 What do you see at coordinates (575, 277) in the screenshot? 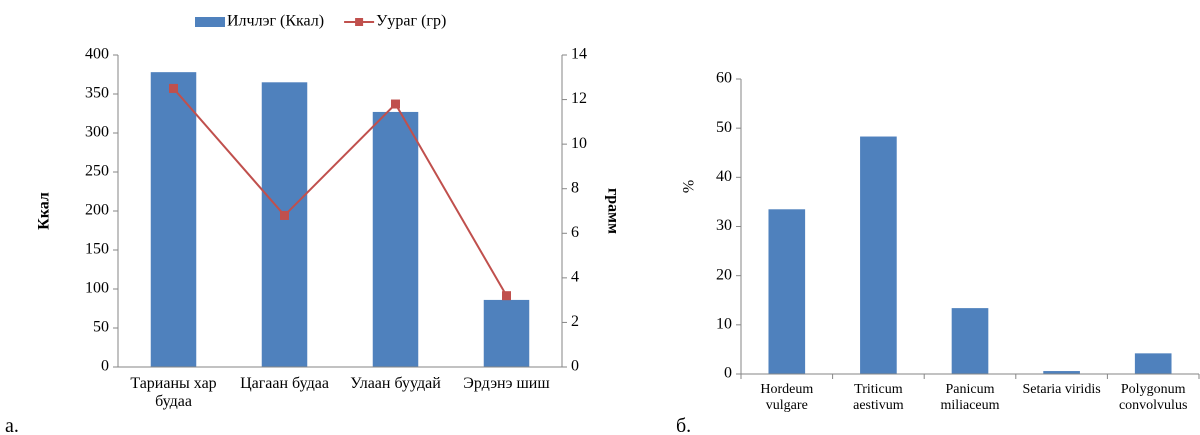
I see `y-tick-label: 4` at bounding box center [575, 277].